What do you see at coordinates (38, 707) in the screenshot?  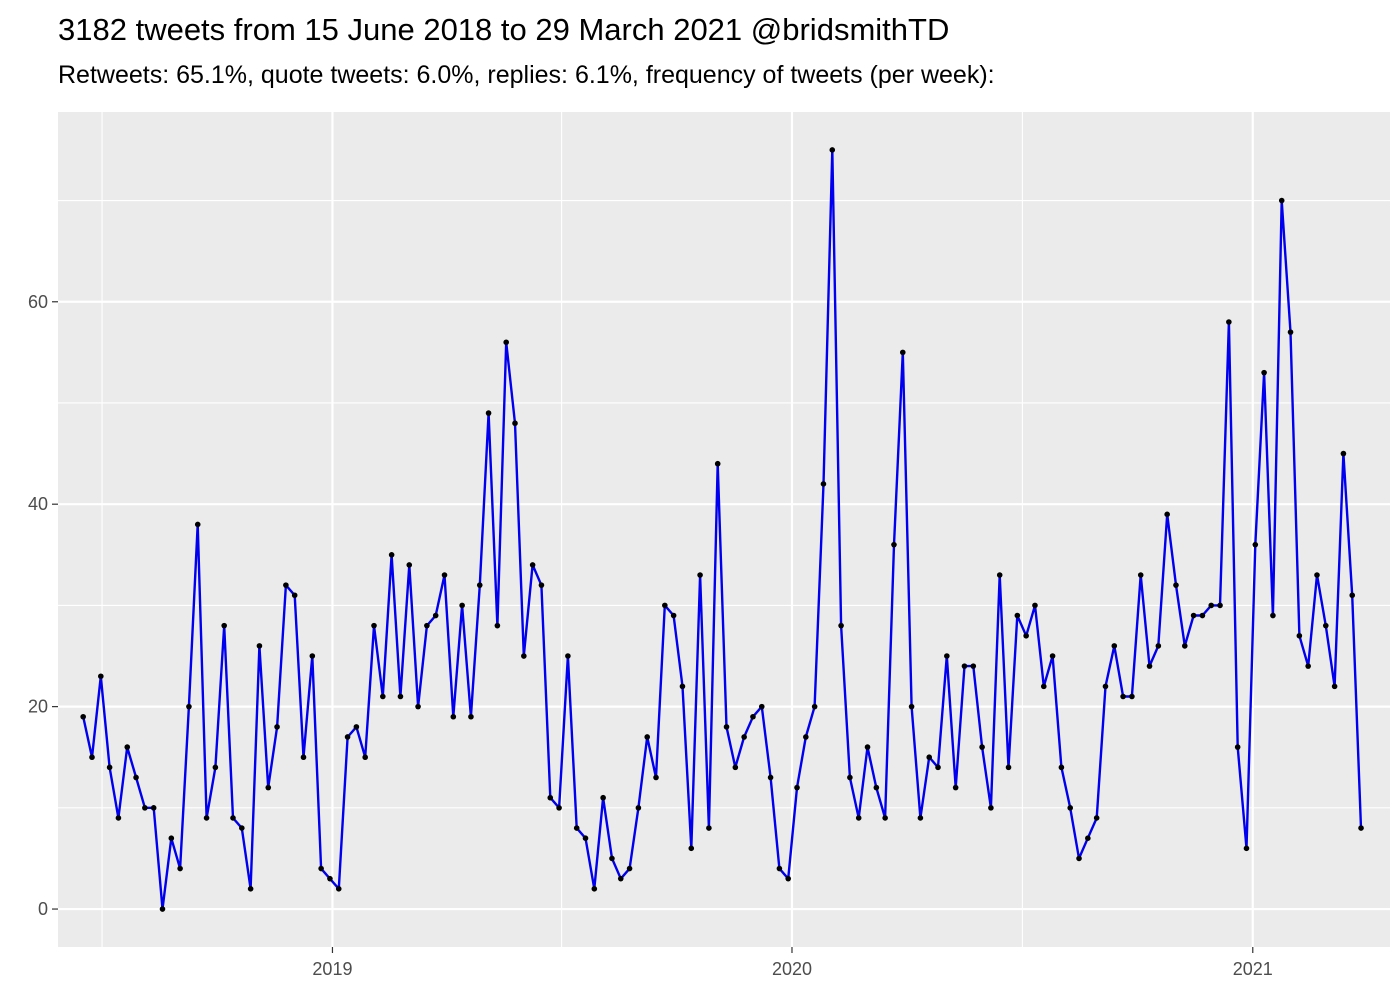 I see `y-tick-label: 20` at bounding box center [38, 707].